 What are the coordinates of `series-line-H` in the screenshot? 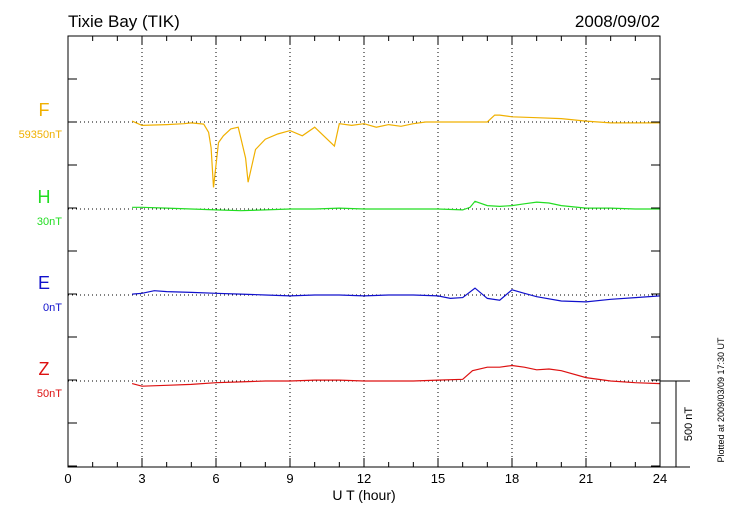 It's located at (396, 206).